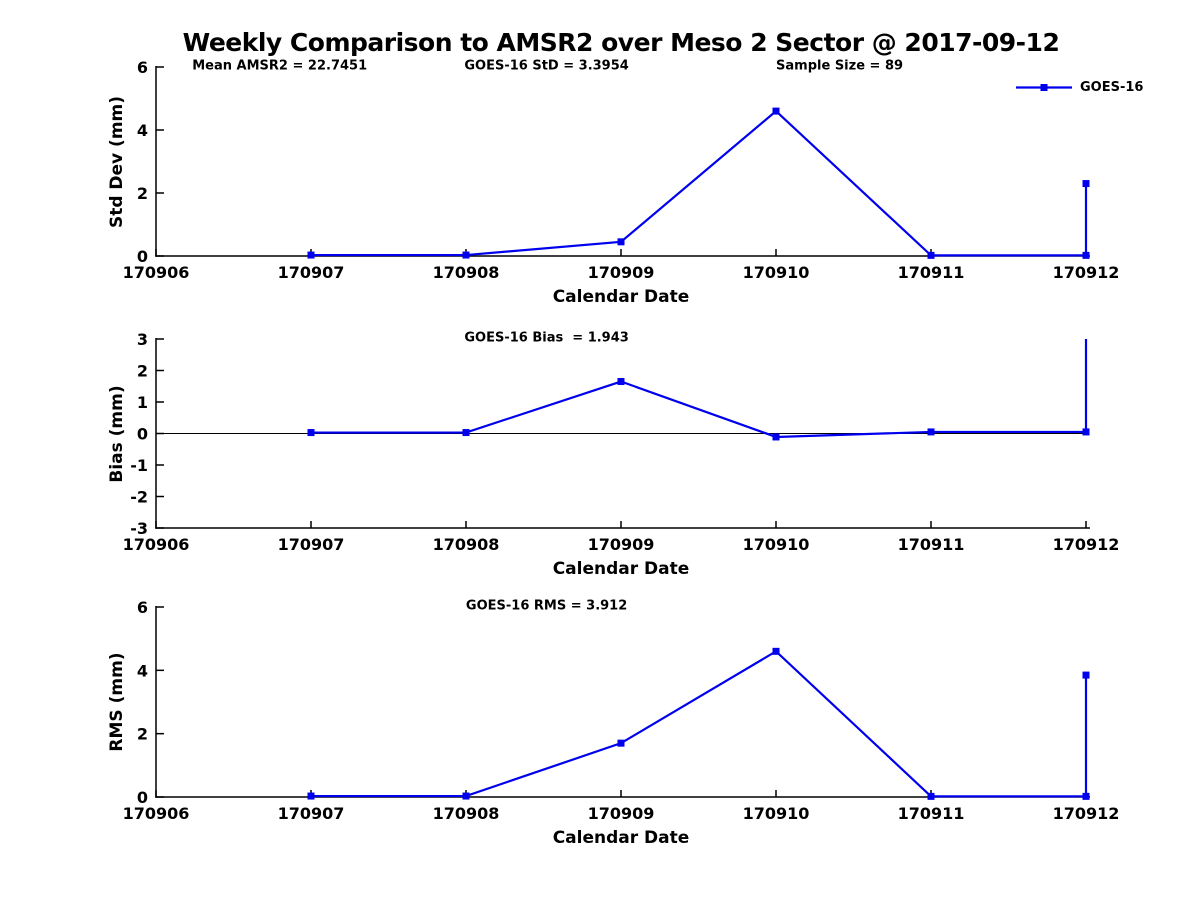 The width and height of the screenshot is (1200, 900). I want to click on legend-label: GOES-16, so click(1112, 87).